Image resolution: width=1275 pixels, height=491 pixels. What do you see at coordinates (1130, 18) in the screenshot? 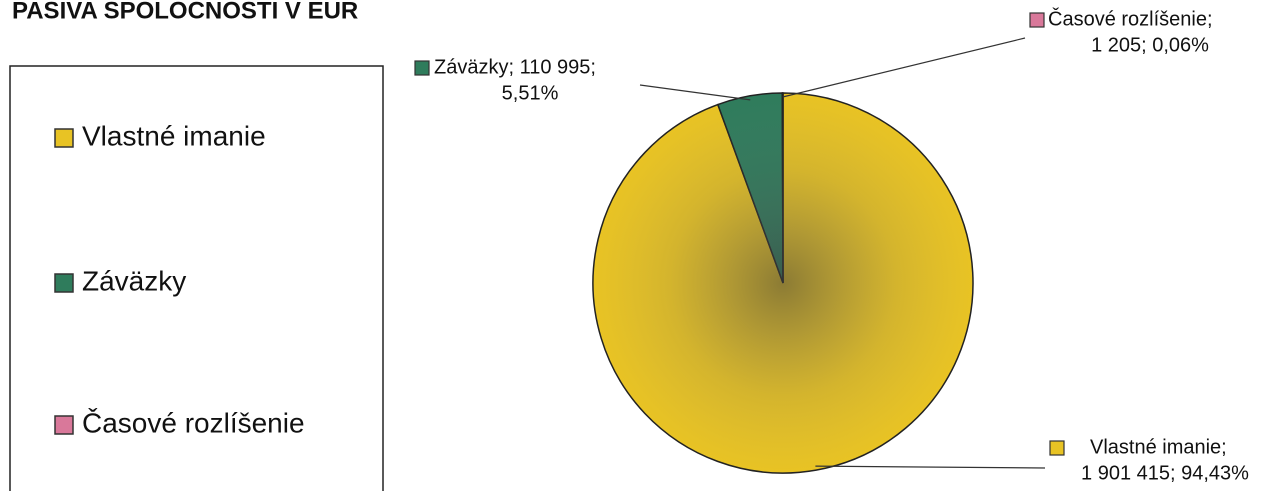
I see `data-label: Časové rozlíšenie;` at bounding box center [1130, 18].